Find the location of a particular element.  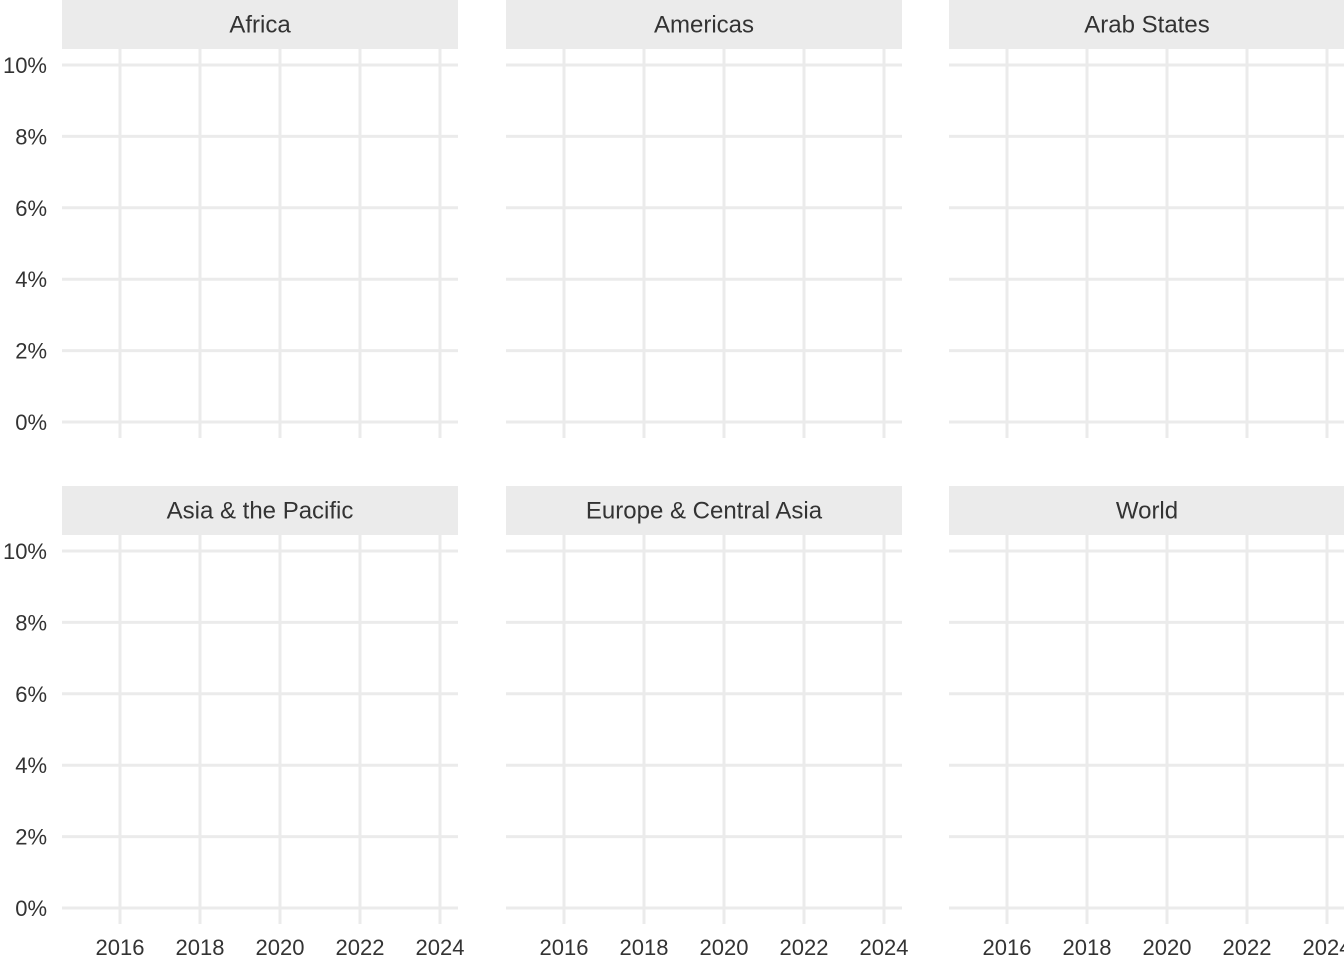

facet-panel-5: World 2016 2018 2020 2022 2024 is located at coordinates (1146, 723).